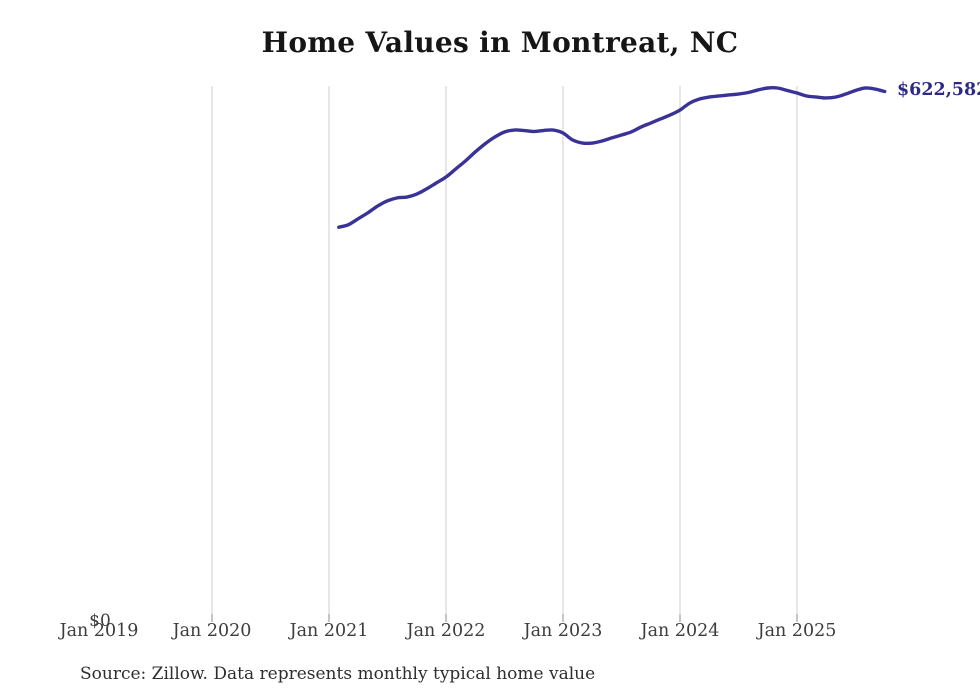  What do you see at coordinates (504, 618) in the screenshot?
I see `x-axis-tick-marks` at bounding box center [504, 618].